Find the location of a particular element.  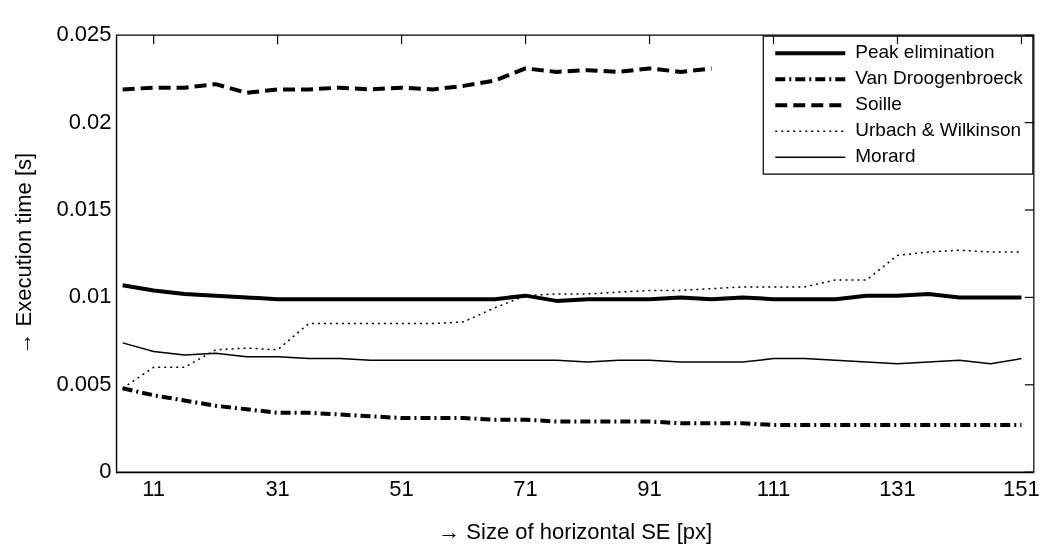

y-tick-label: 0.015 is located at coordinates (84, 209).